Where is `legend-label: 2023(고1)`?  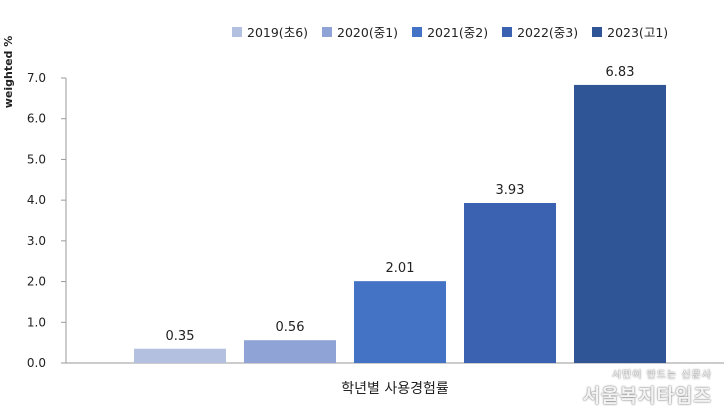 legend-label: 2023(고1) is located at coordinates (638, 32).